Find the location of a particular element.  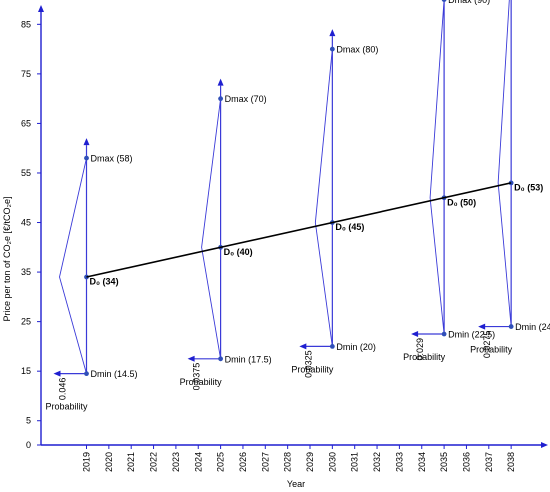

y-tick-label: 75 is located at coordinates (26, 74).